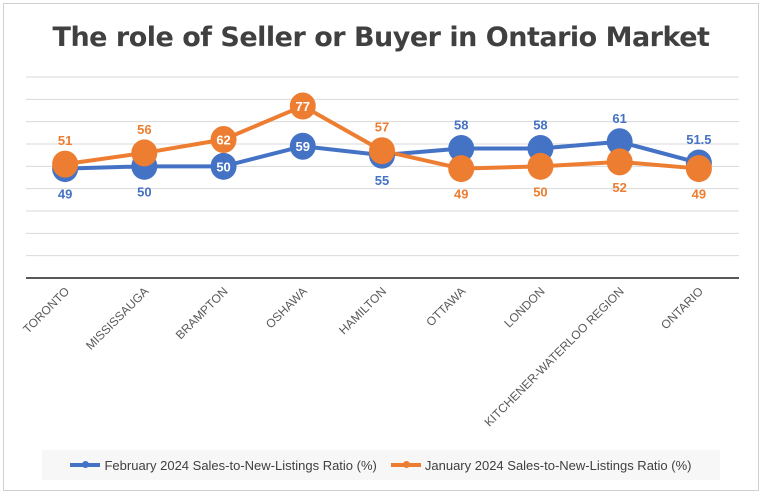 This screenshot has width=762, height=496. Describe the element at coordinates (65, 140) in the screenshot. I see `data-label: 51` at that location.